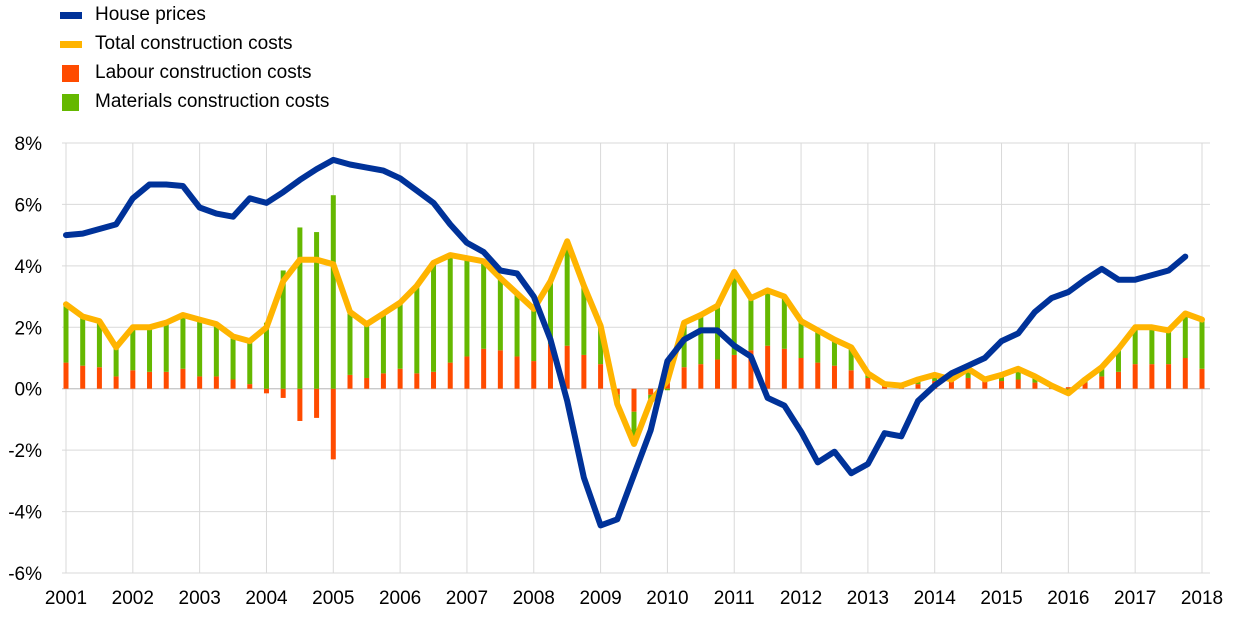 The height and width of the screenshot is (618, 1240). Describe the element at coordinates (25, 574) in the screenshot. I see `y-tick-label: -6%` at that location.